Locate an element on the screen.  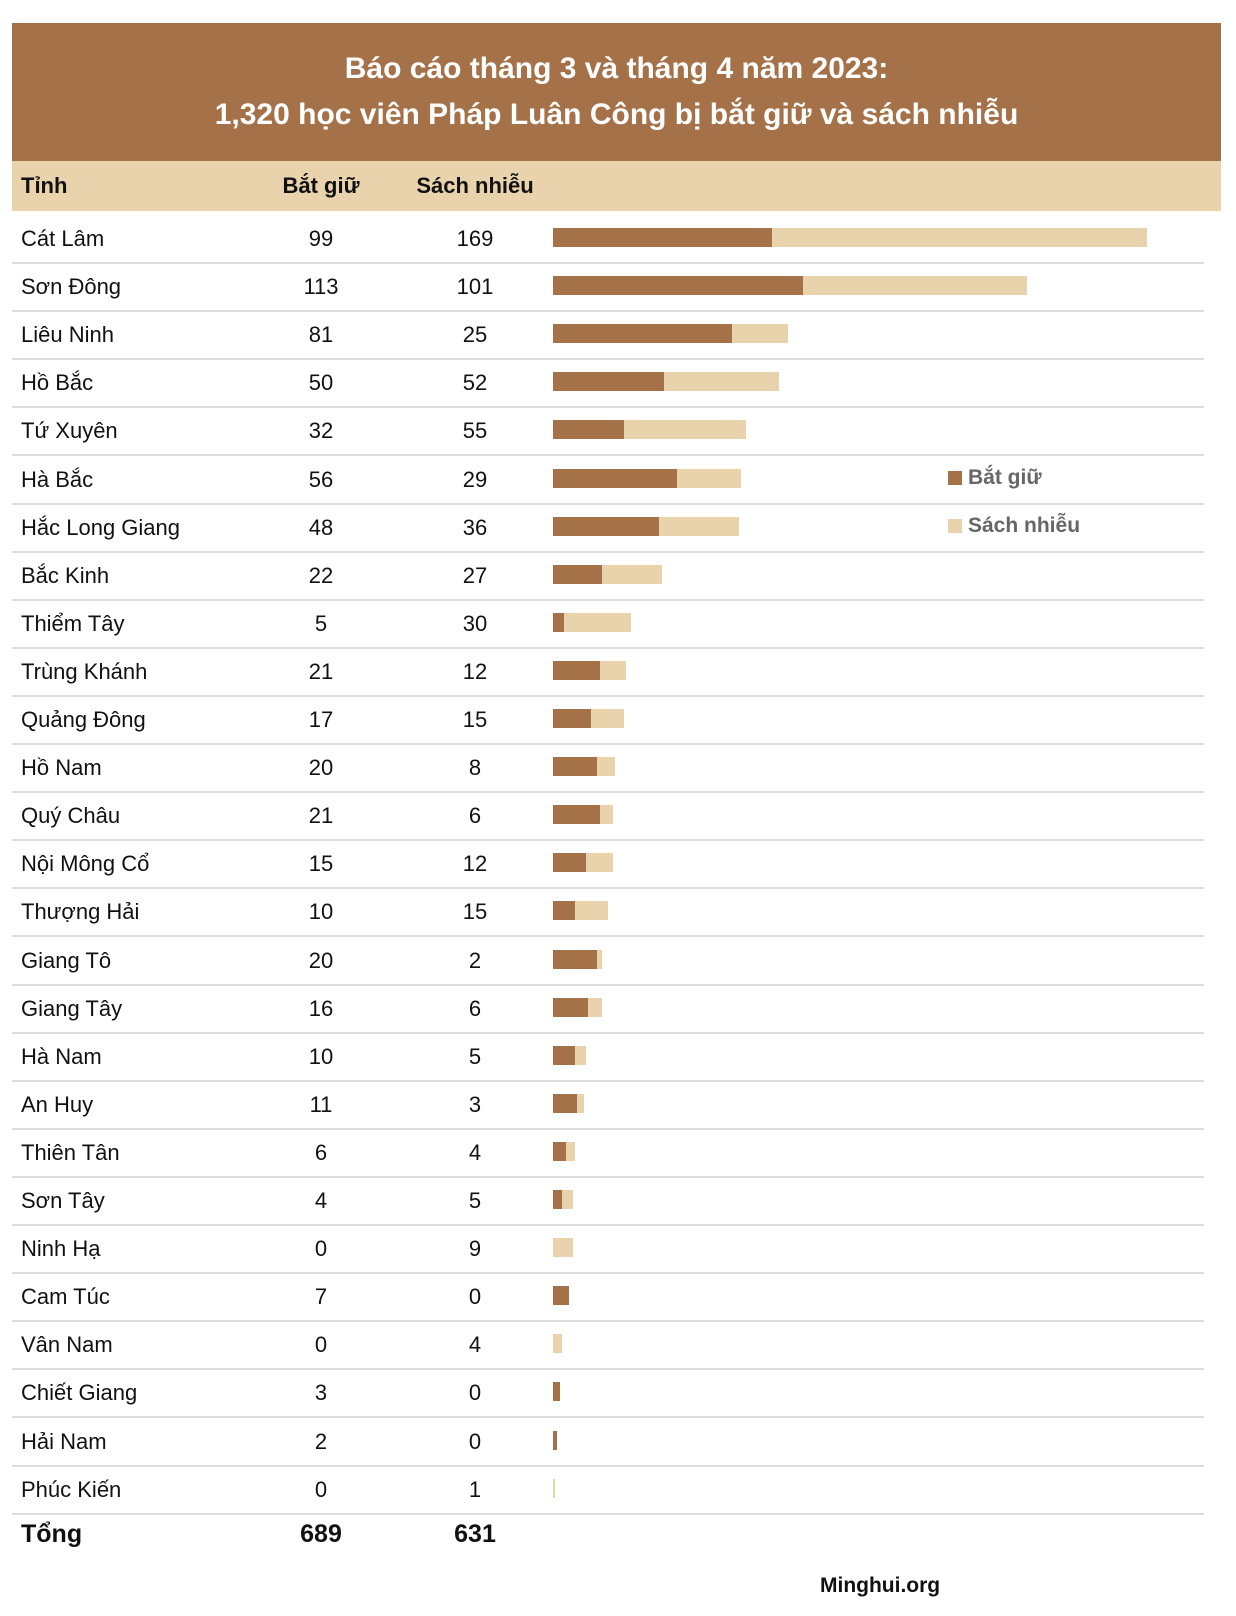
arrested-value: 22 is located at coordinates (321, 575).